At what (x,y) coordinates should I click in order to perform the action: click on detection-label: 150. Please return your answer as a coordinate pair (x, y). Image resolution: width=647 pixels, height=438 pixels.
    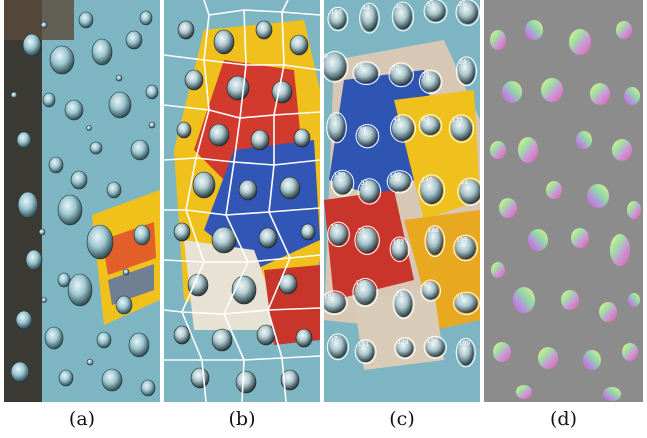
    Looking at the image, I should click on (336, 12).